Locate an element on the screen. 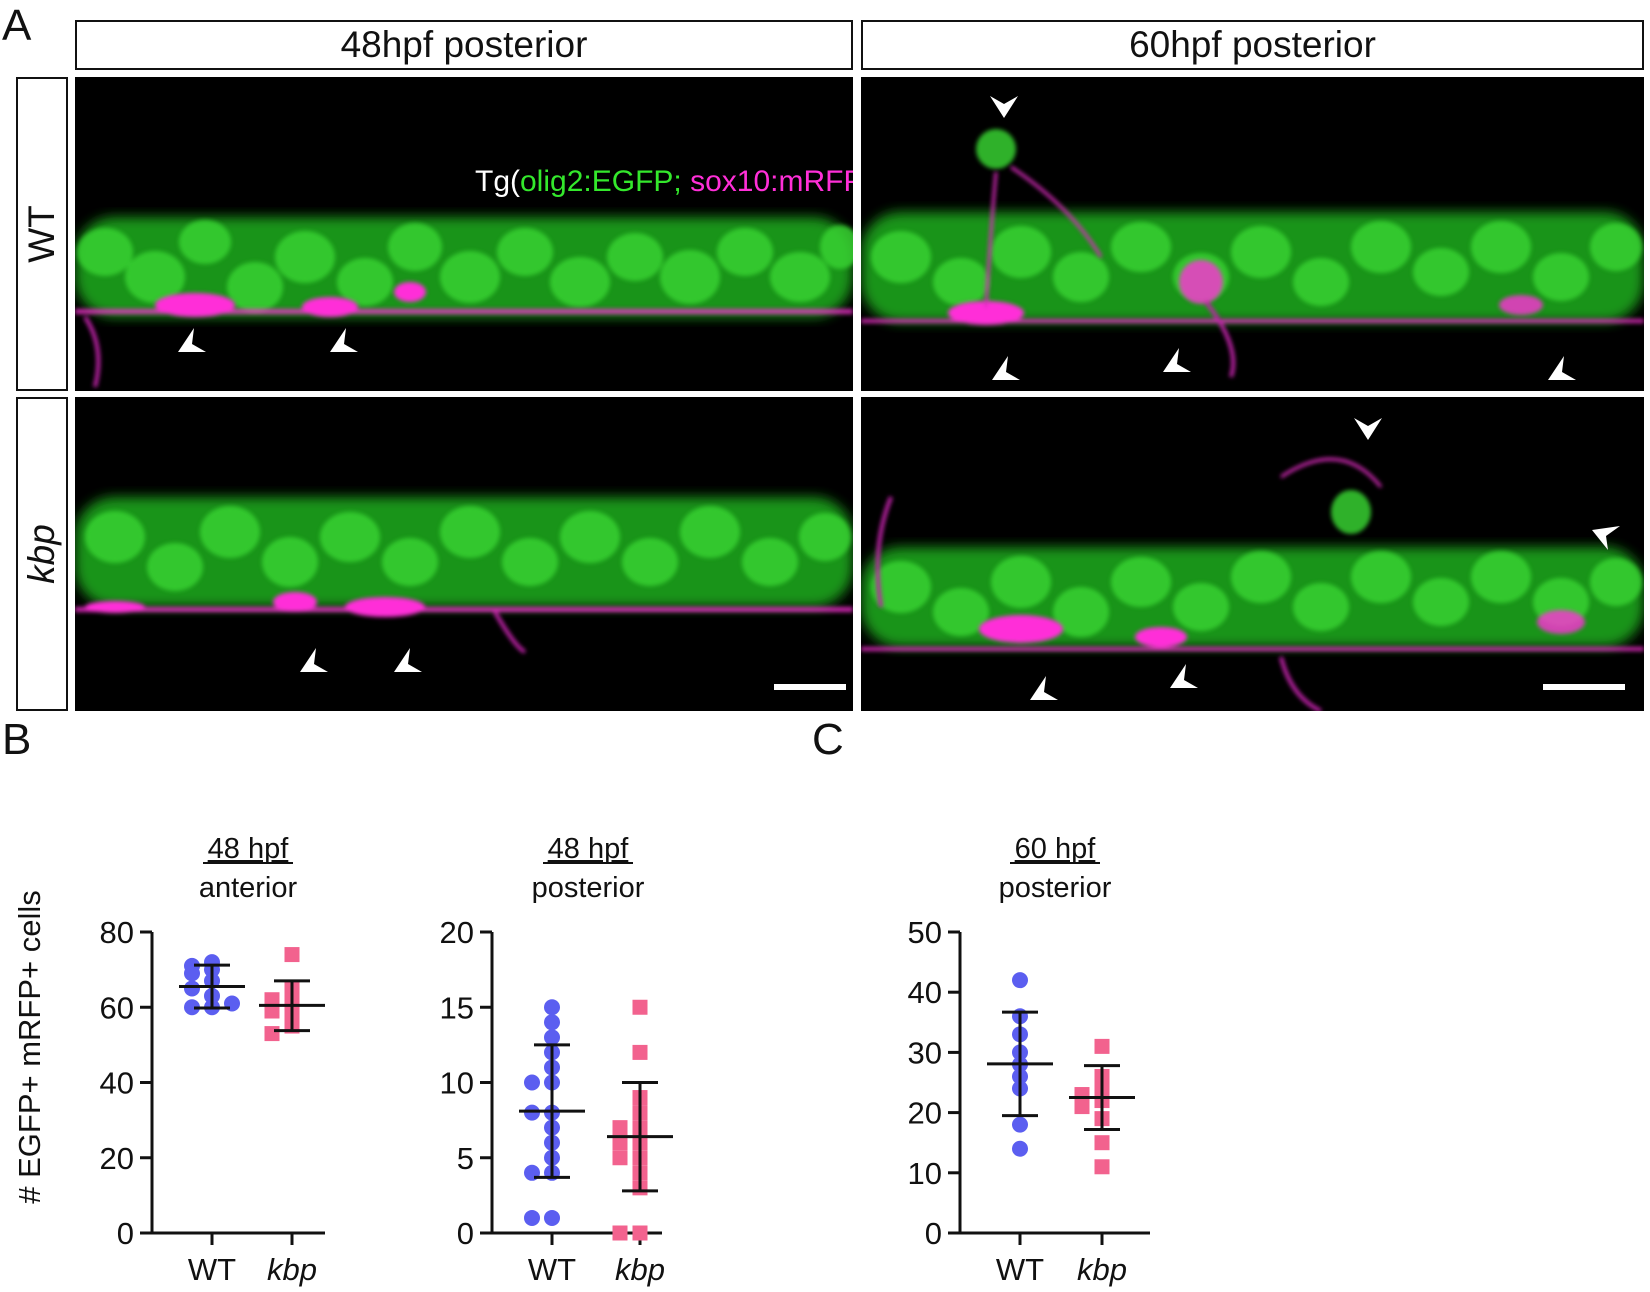  micrograph-kbp-60hpf-drawing is located at coordinates (1252, 554).